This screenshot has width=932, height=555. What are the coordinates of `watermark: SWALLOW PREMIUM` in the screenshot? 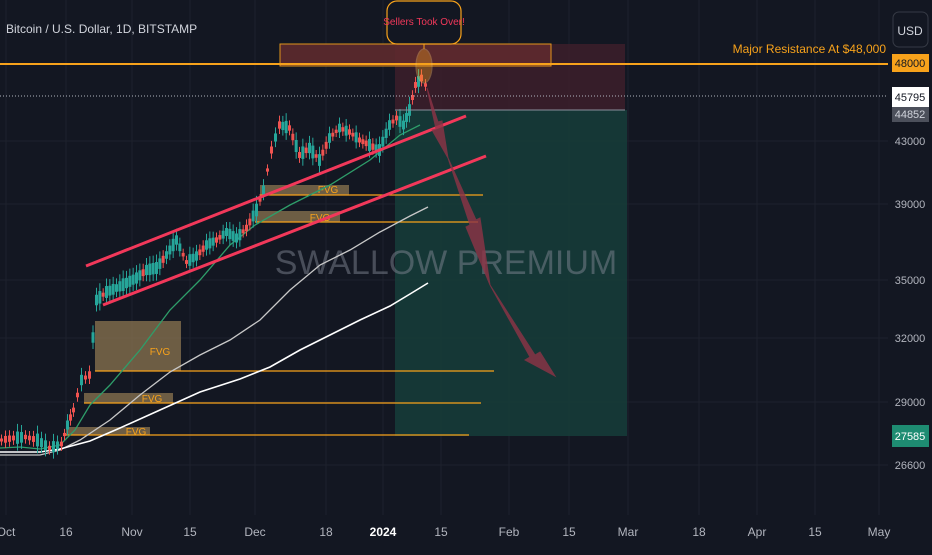 It's located at (446, 263).